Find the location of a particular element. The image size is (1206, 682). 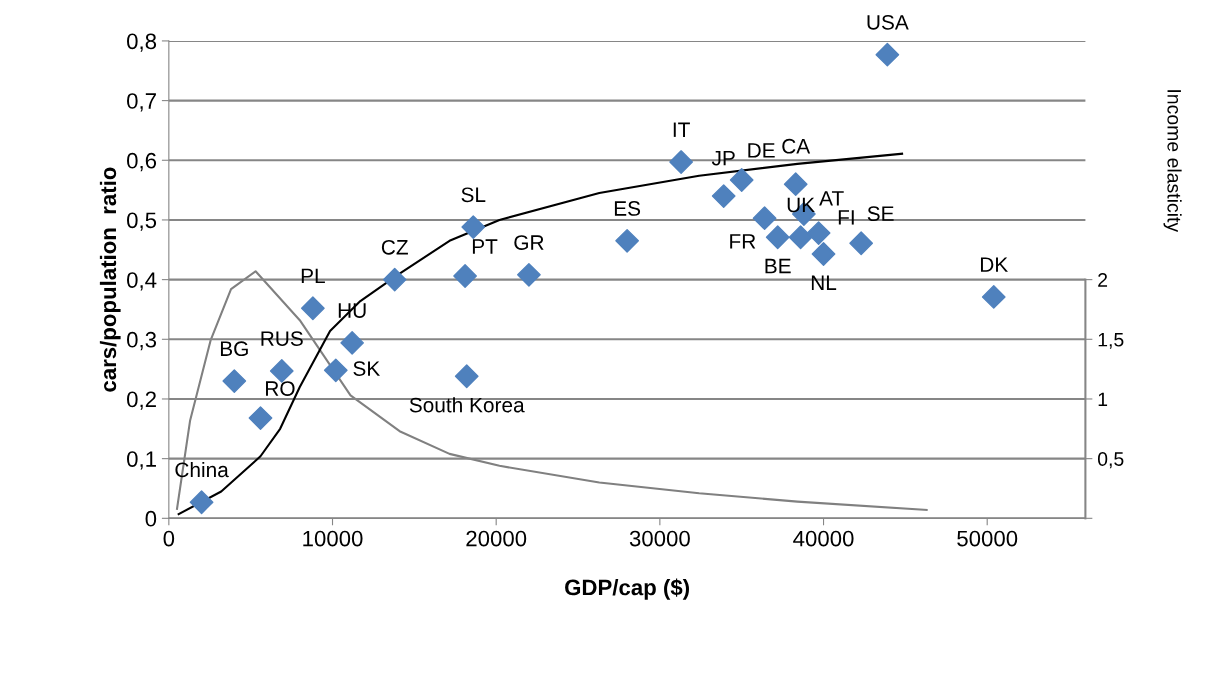

annotation: USA is located at coordinates (888, 22).